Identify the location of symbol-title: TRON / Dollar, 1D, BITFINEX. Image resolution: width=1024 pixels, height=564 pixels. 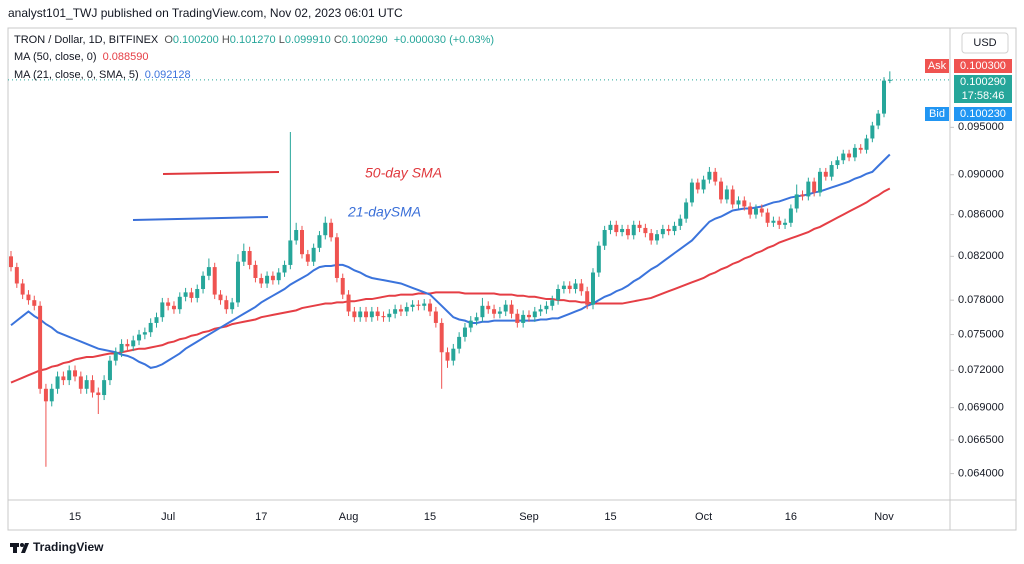
(86, 40).